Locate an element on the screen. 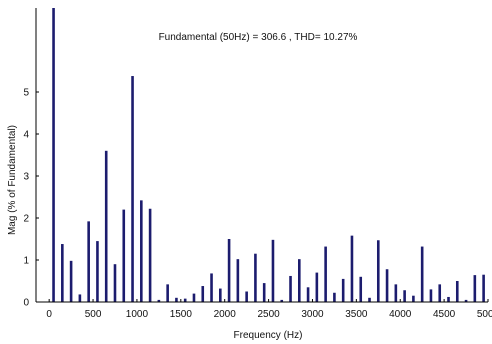 The height and width of the screenshot is (344, 492). x-ticks: 0 500 1000 1500 2000 2500 3000 3500 4000 4500 5000 is located at coordinates (269, 309).